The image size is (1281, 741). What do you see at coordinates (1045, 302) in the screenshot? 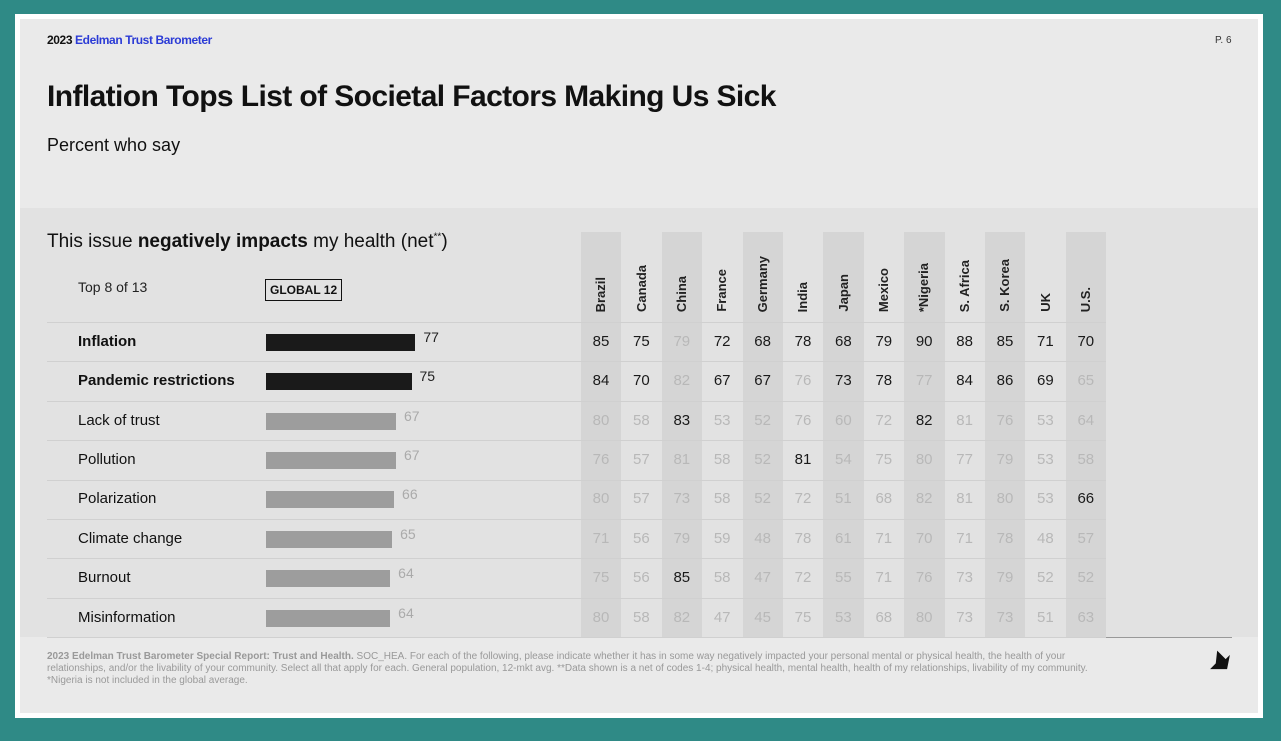
I see `country-header: UK` at bounding box center [1045, 302].